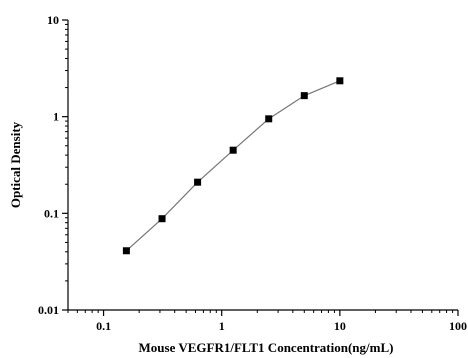 Image resolution: width=468 pixels, height=358 pixels. What do you see at coordinates (458, 326) in the screenshot?
I see `x-tick-label: 100` at bounding box center [458, 326].